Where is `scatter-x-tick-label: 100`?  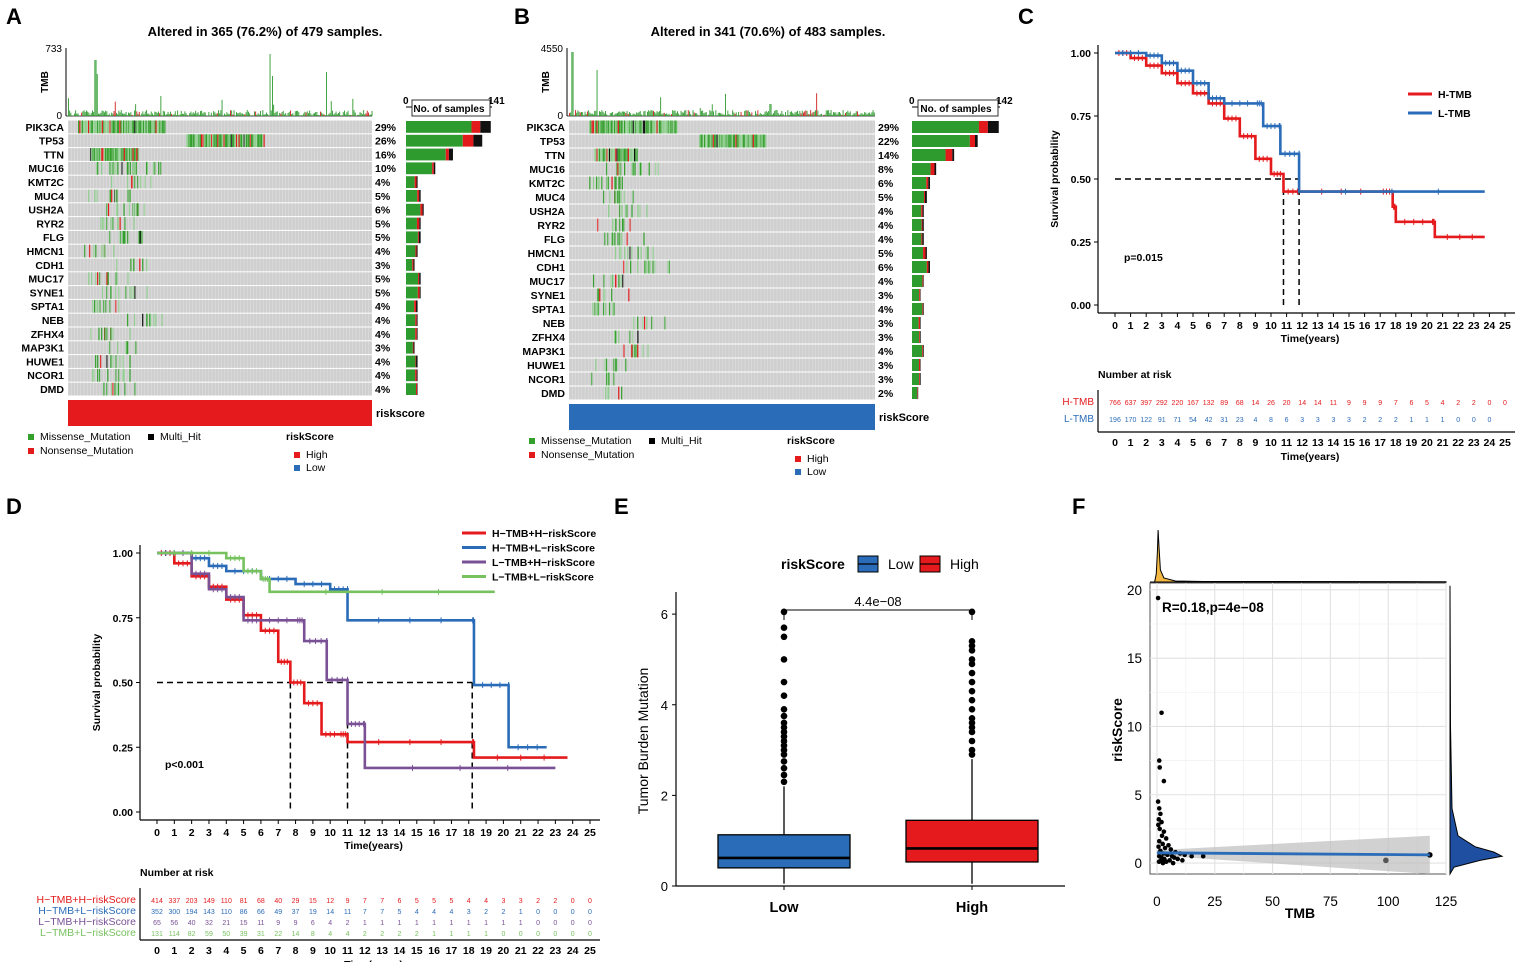 scatter-x-tick-label: 100 is located at coordinates (1388, 901).